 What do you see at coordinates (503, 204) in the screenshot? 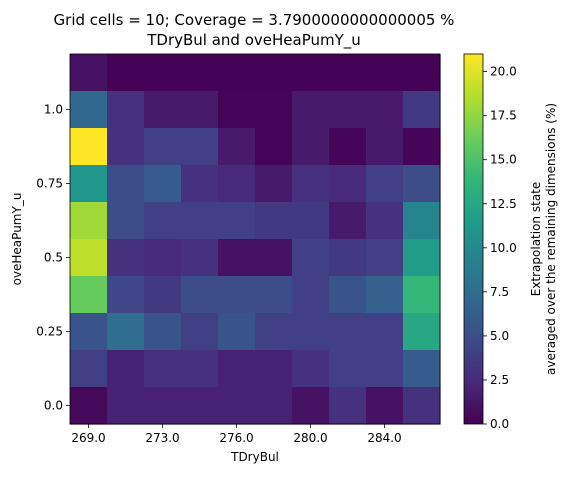
I see `colorbar-tick-label: 12.5` at bounding box center [503, 204].